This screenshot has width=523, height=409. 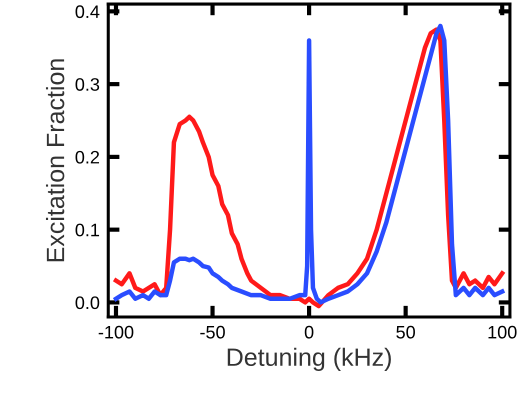 I want to click on y-tick-label: 0.0, so click(x=88, y=303).